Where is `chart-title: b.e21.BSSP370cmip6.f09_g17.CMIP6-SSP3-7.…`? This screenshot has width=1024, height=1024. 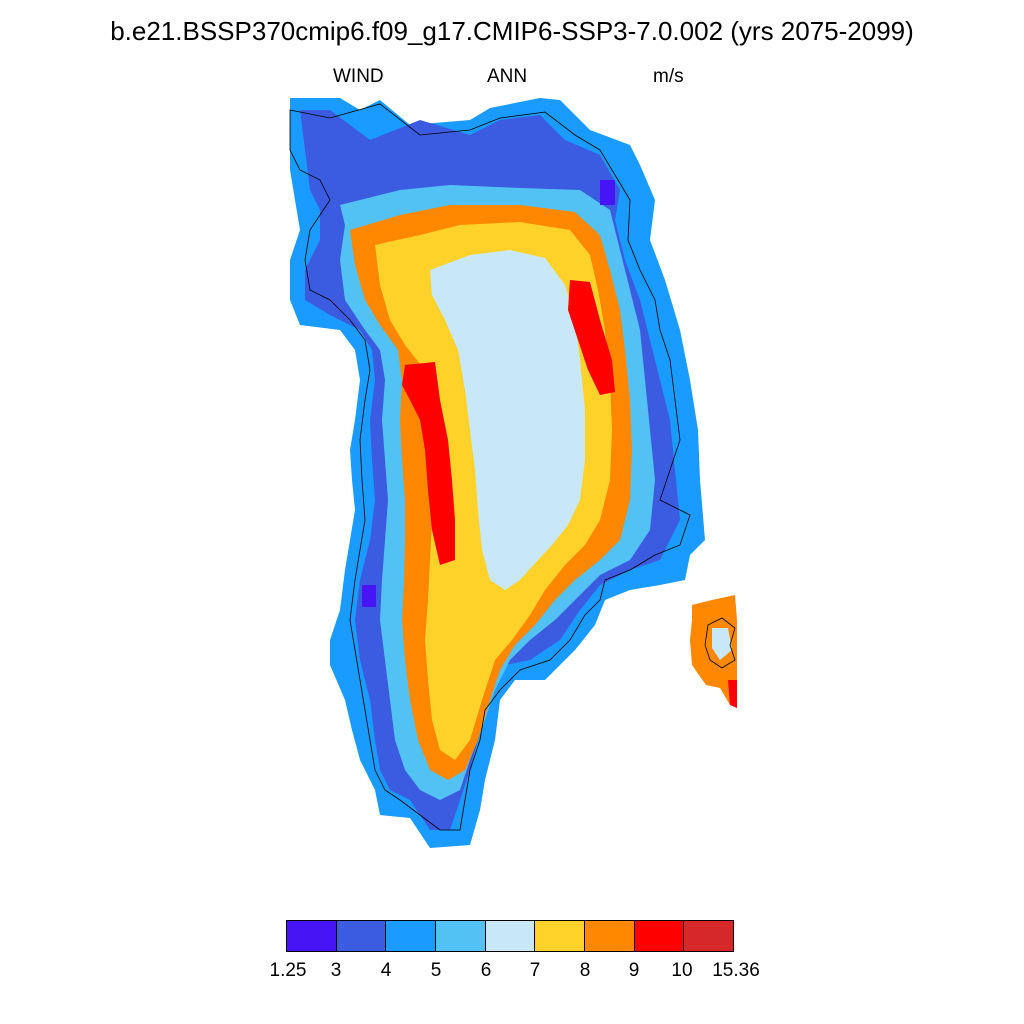 chart-title: b.e21.BSSP370cmip6.f09_g17.CMIP6-SSP3-7.… is located at coordinates (512, 31).